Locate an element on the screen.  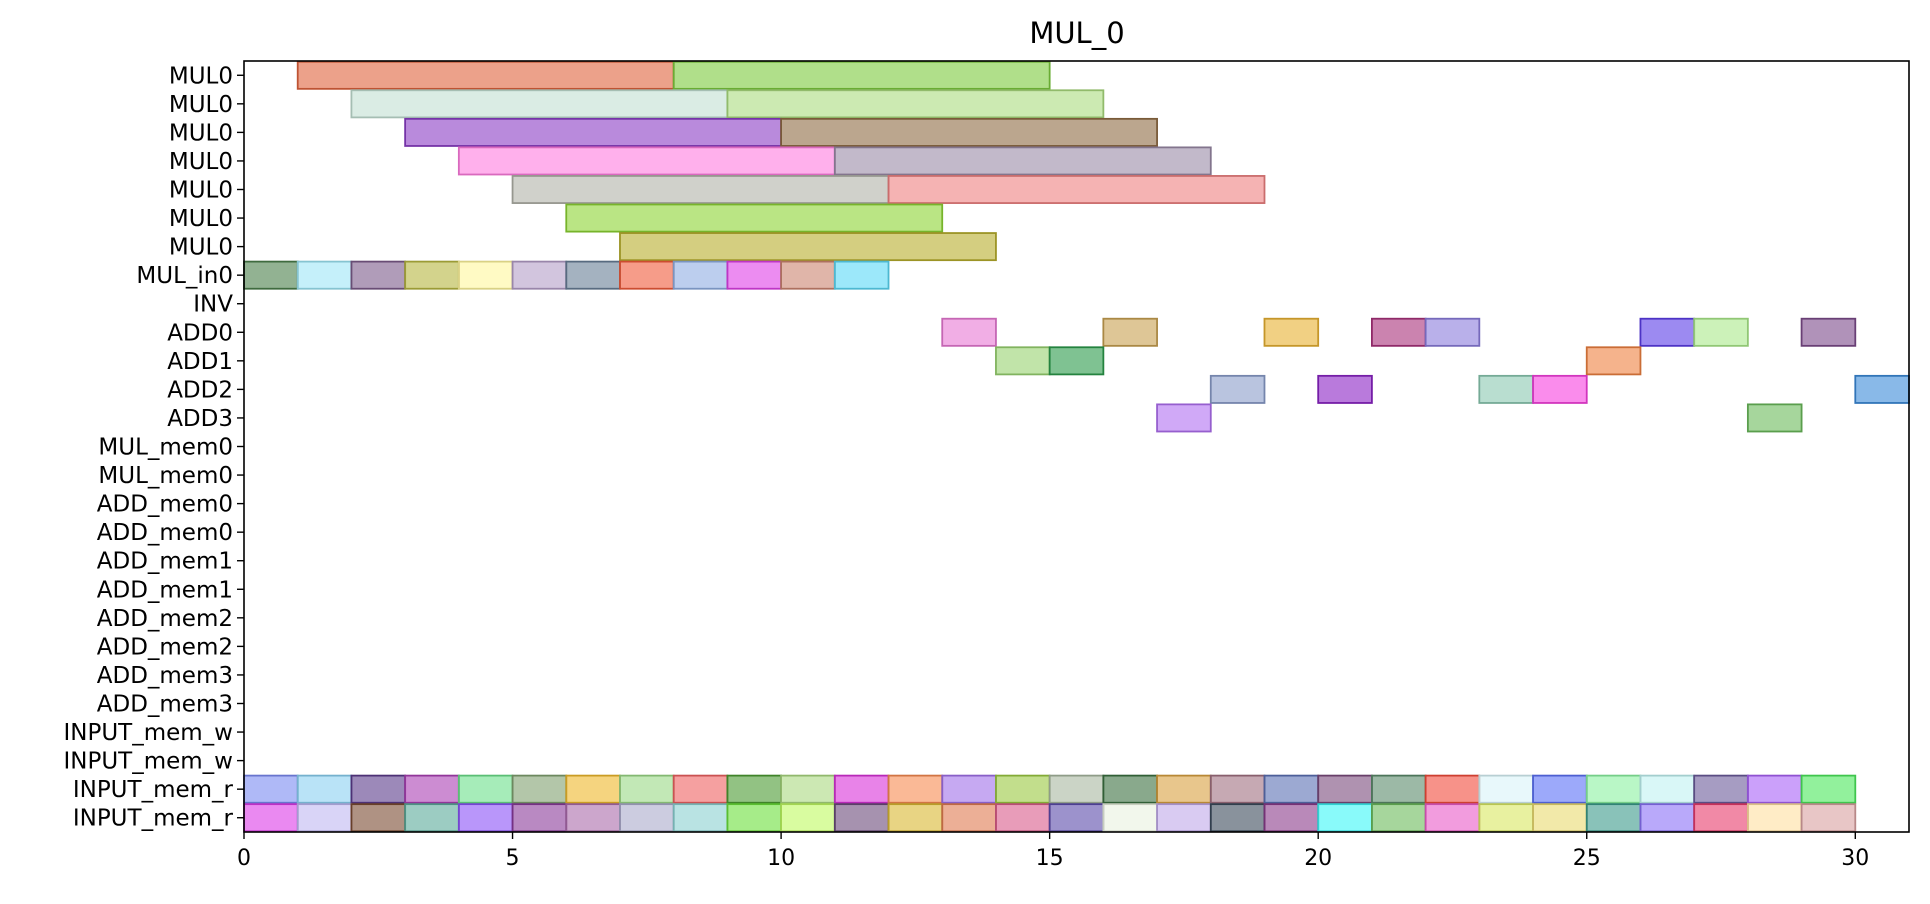
y-tick-label: ADD_mem2 is located at coordinates (165, 647).